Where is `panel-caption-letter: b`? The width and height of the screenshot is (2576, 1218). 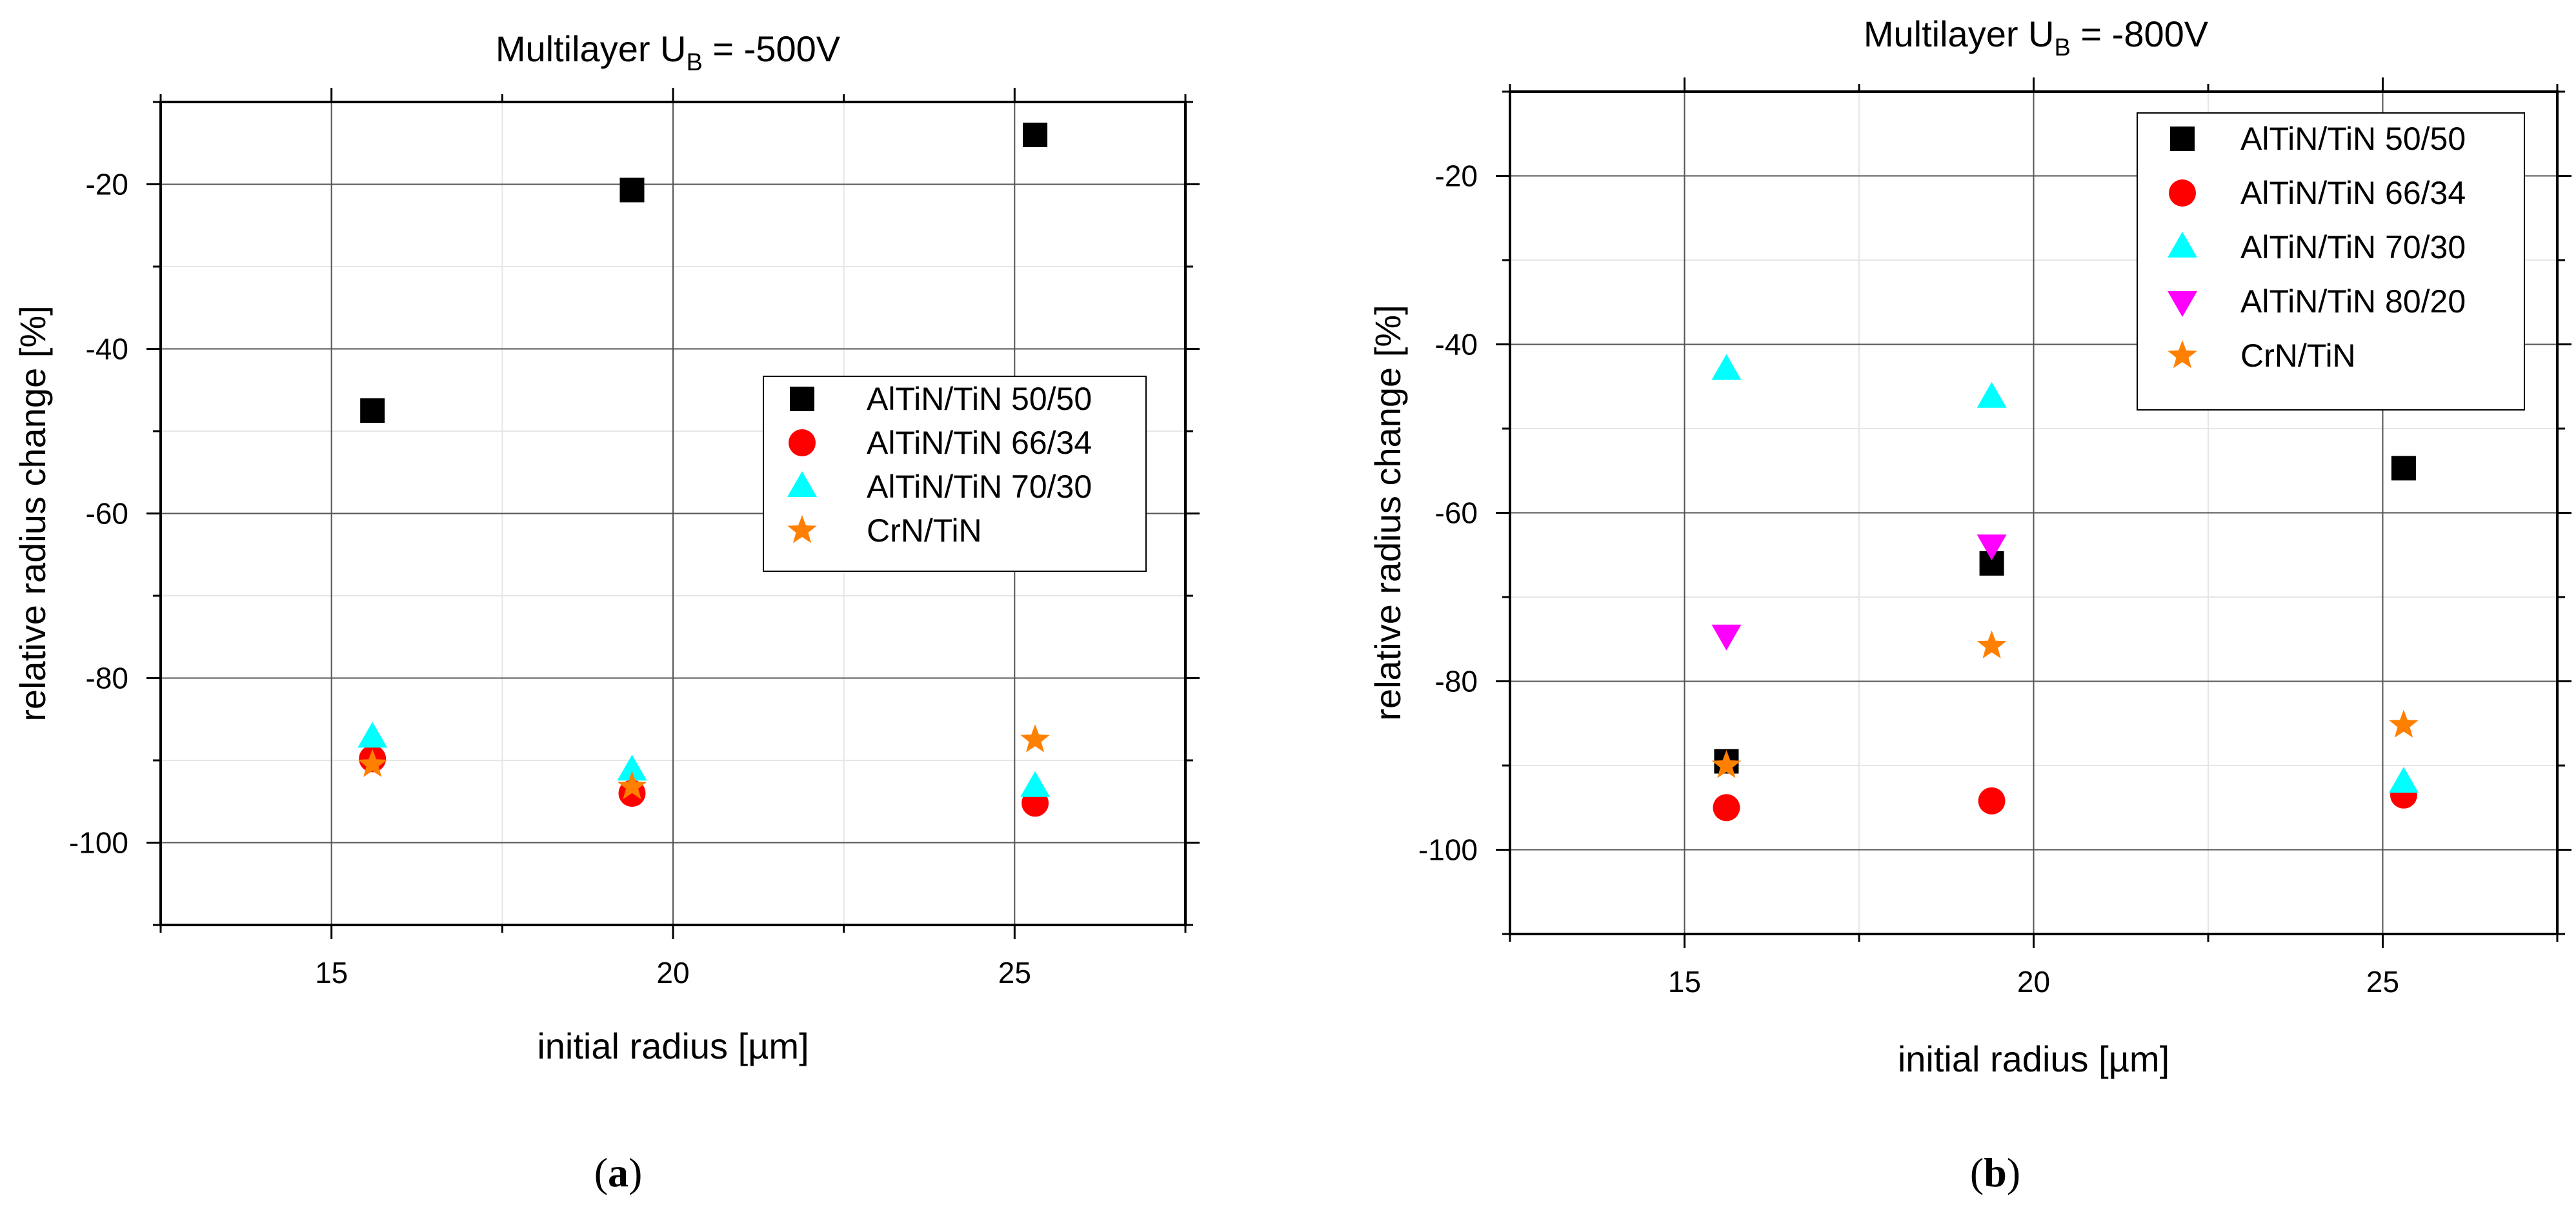 panel-caption-letter: b is located at coordinates (1995, 1172).